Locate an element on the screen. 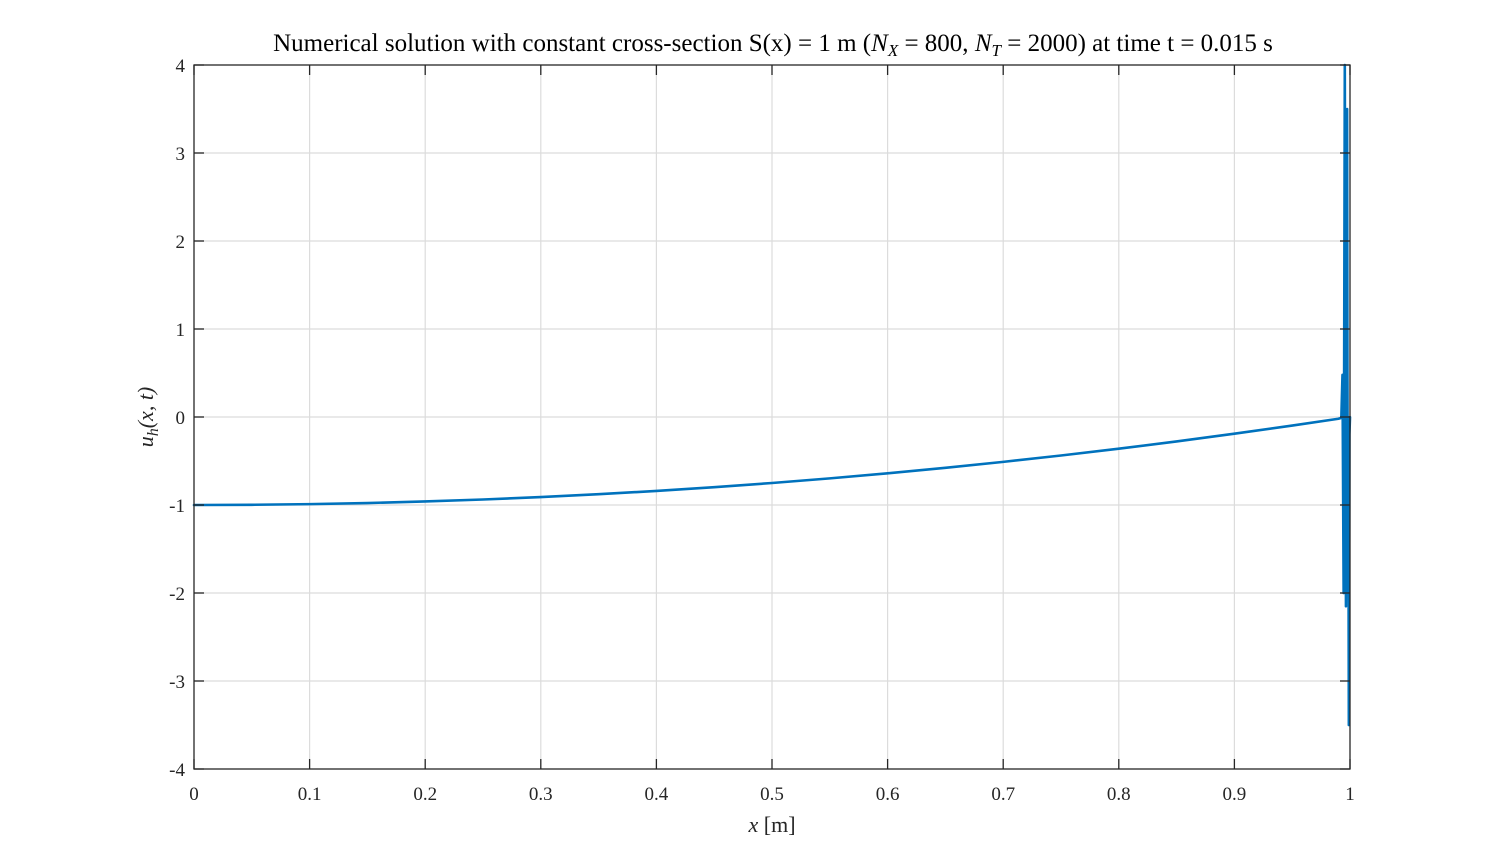 This screenshot has height=865, width=1493. y-tick-label: -3 is located at coordinates (177, 682).